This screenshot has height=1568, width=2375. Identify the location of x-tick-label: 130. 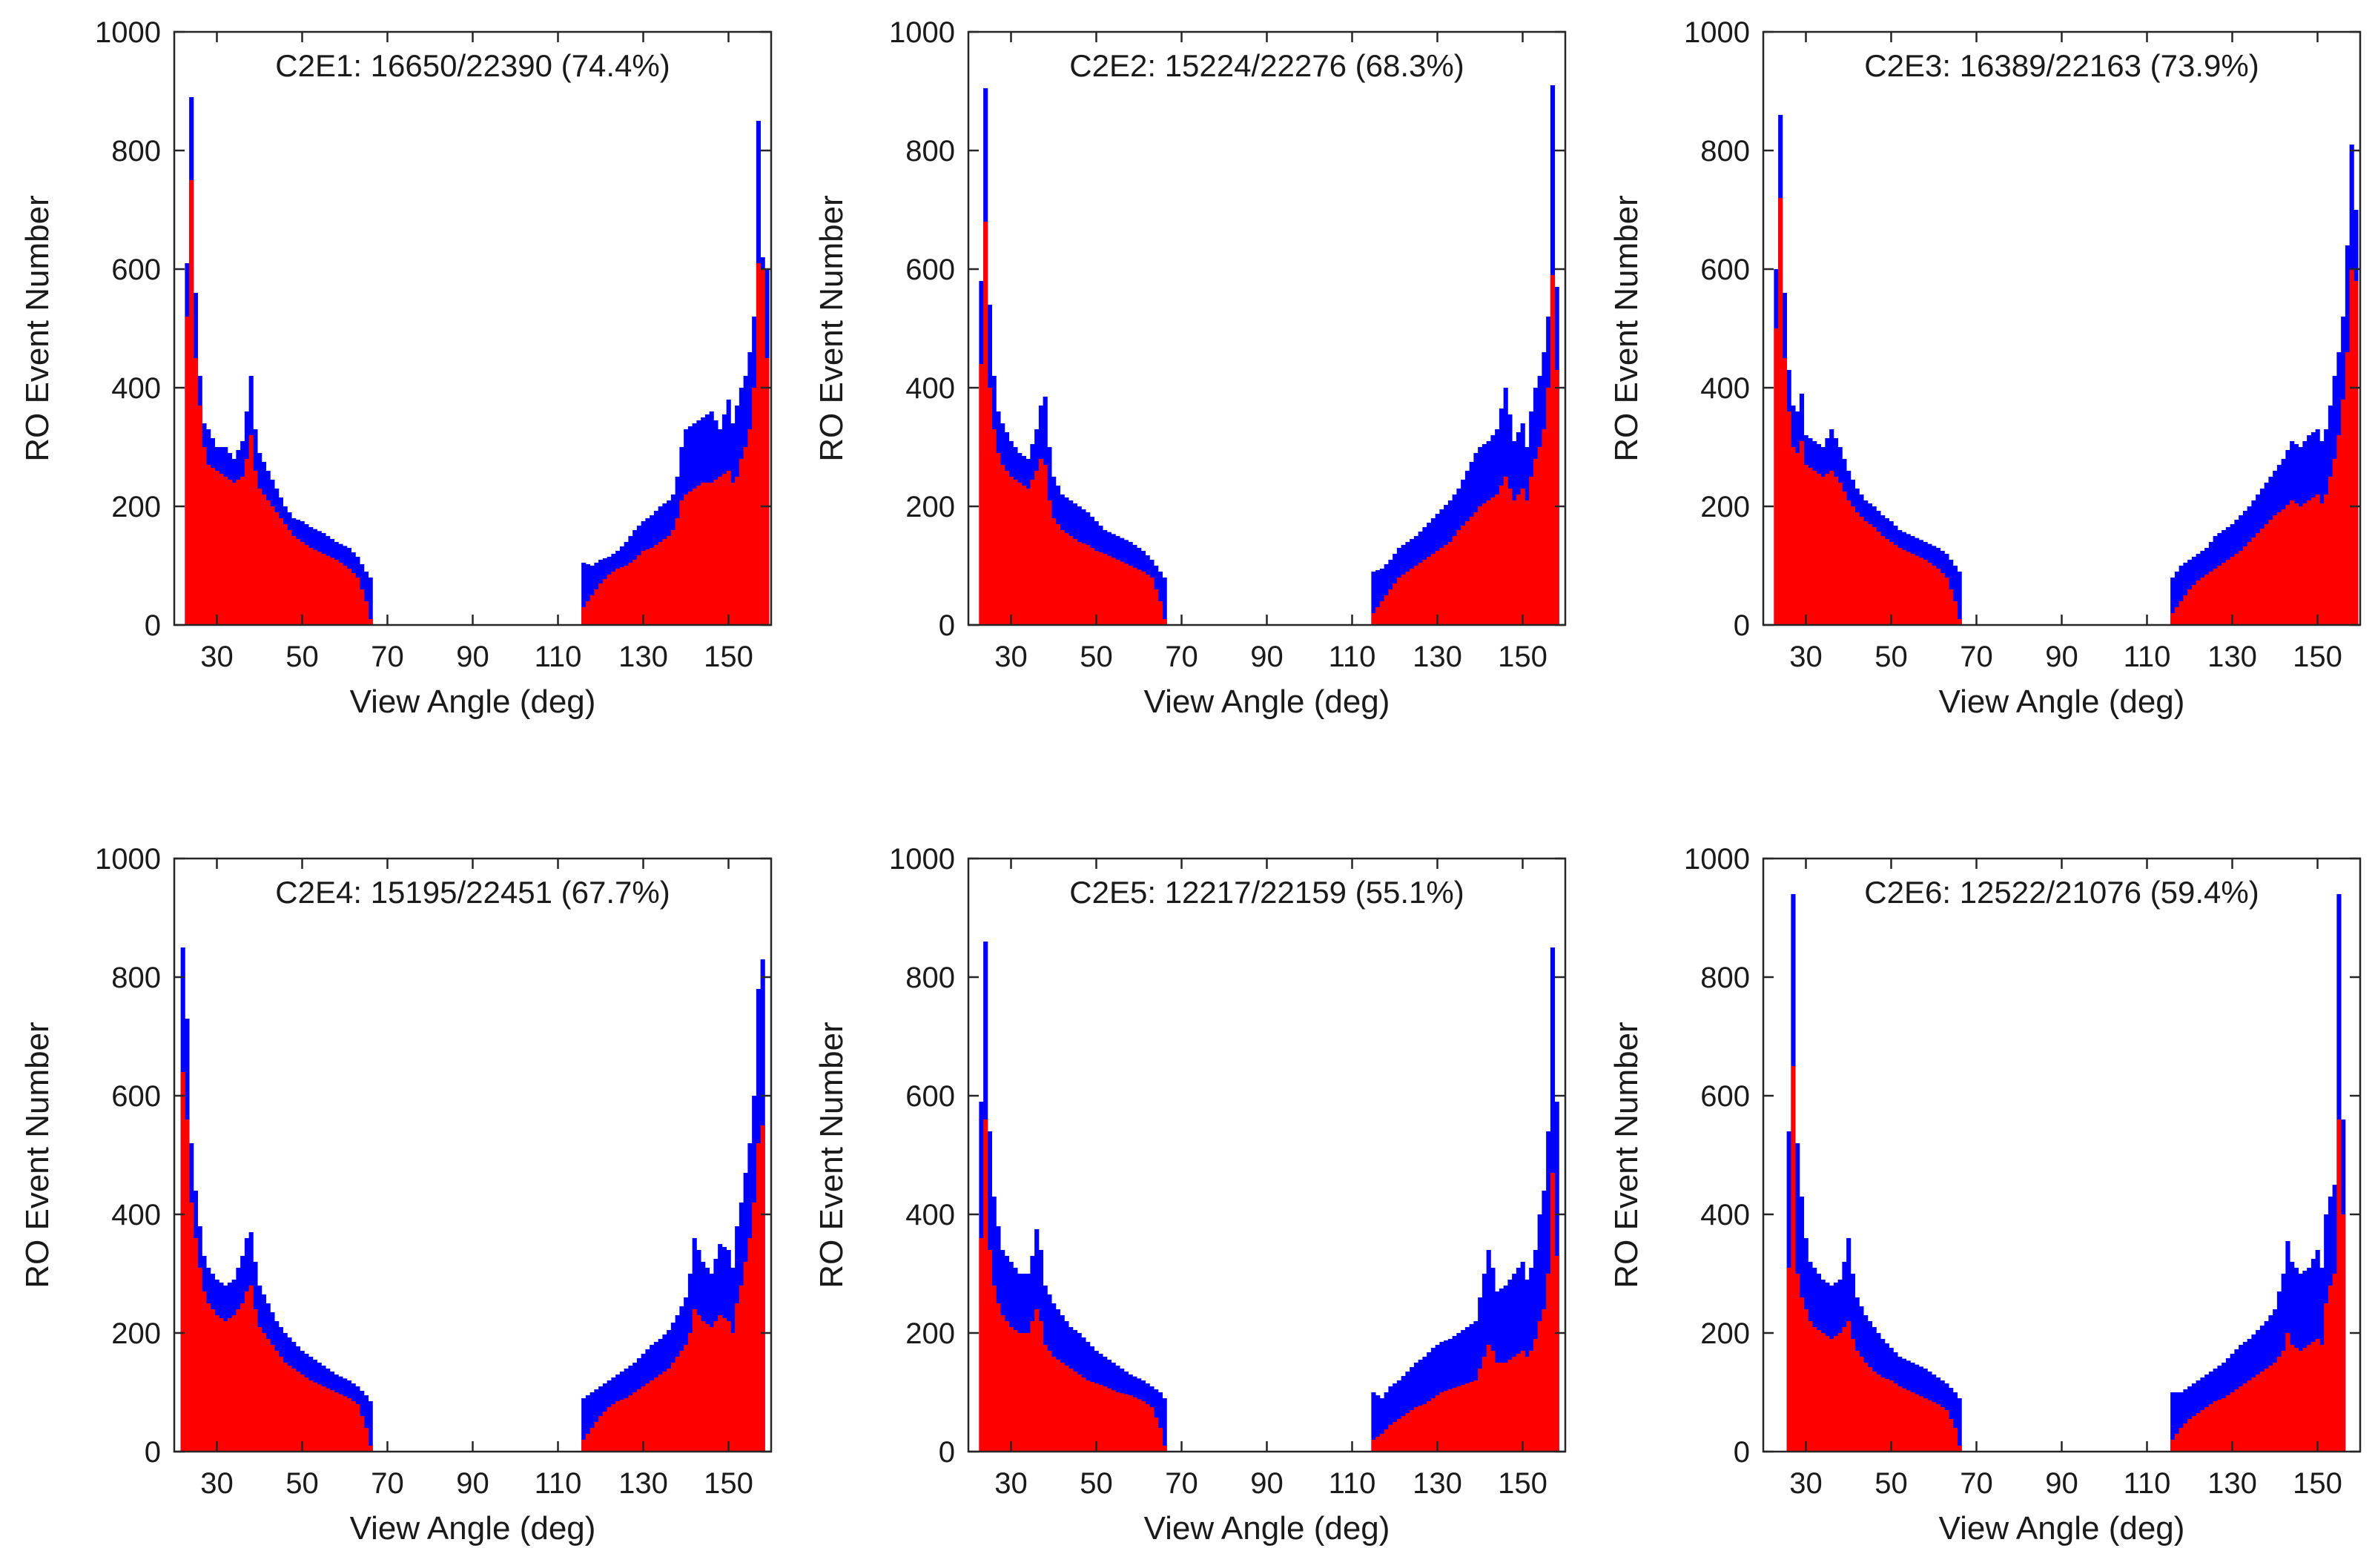
(2232, 1483).